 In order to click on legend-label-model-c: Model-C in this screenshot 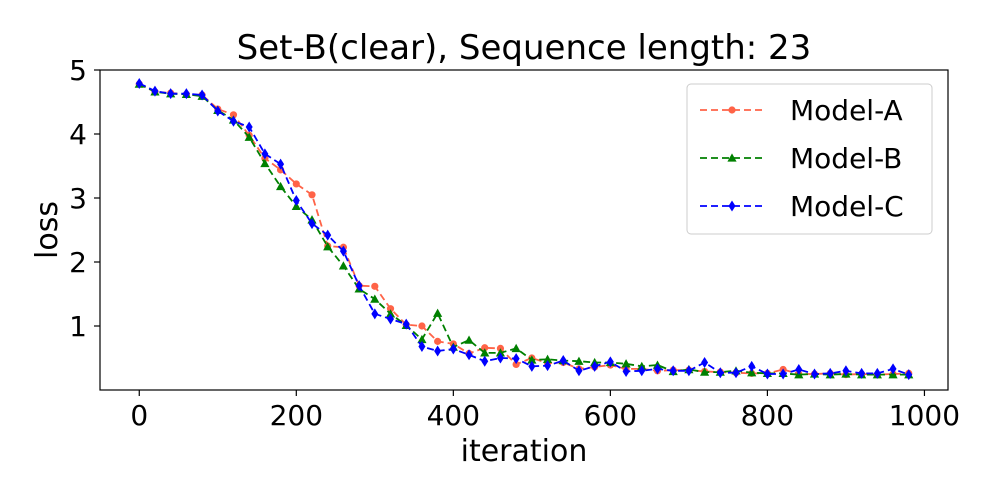, I will do `click(847, 206)`.